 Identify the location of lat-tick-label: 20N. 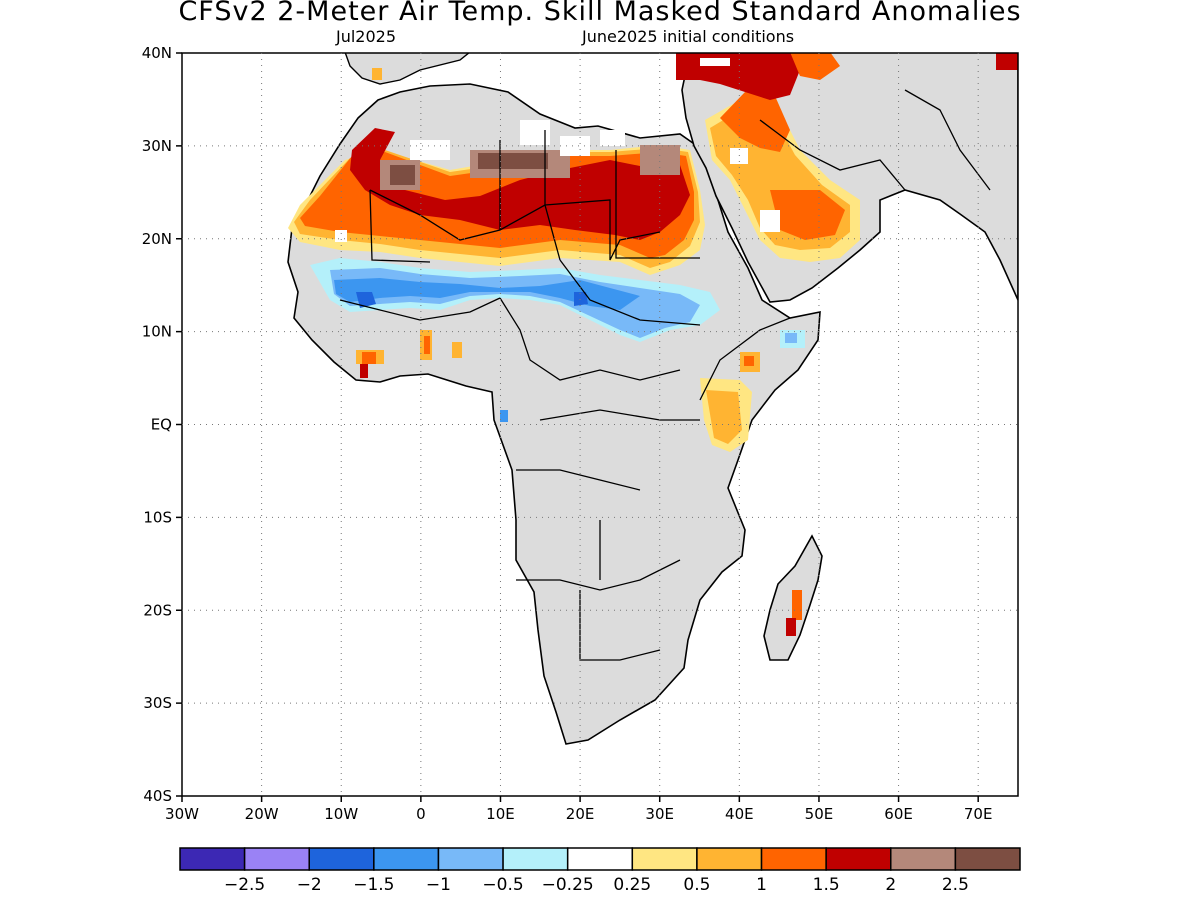
(157, 239).